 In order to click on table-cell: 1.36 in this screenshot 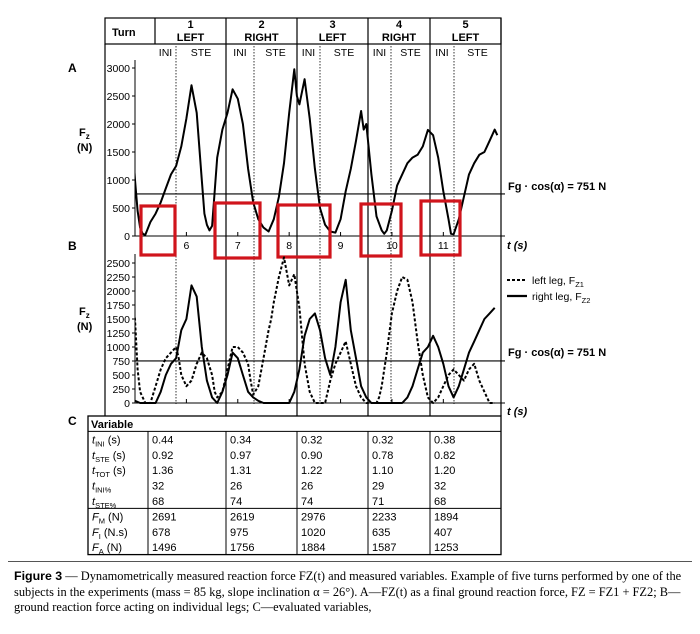, I will do `click(162, 471)`.